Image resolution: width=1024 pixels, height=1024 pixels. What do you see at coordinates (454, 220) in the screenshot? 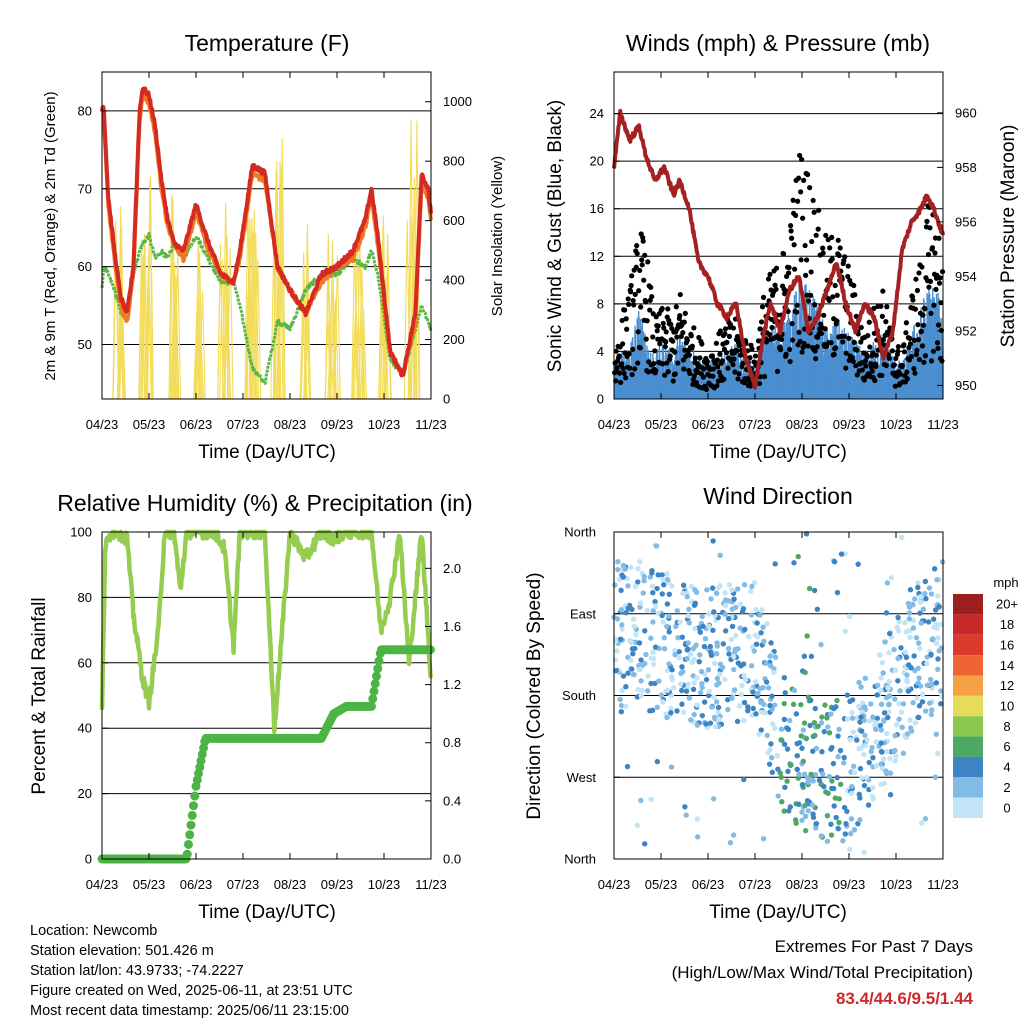
I see `solar-ytick-label: 600` at bounding box center [454, 220].